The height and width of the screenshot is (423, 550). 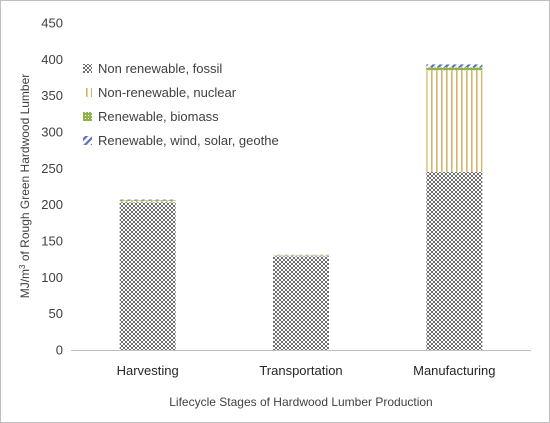 What do you see at coordinates (300, 370) in the screenshot?
I see `x-category-label: Transportation` at bounding box center [300, 370].